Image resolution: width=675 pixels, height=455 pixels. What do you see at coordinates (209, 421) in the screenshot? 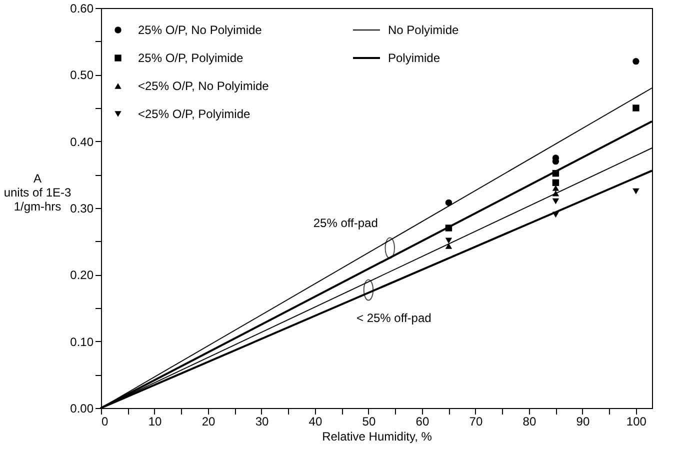
I see `x-tick-label: 20` at bounding box center [209, 421].